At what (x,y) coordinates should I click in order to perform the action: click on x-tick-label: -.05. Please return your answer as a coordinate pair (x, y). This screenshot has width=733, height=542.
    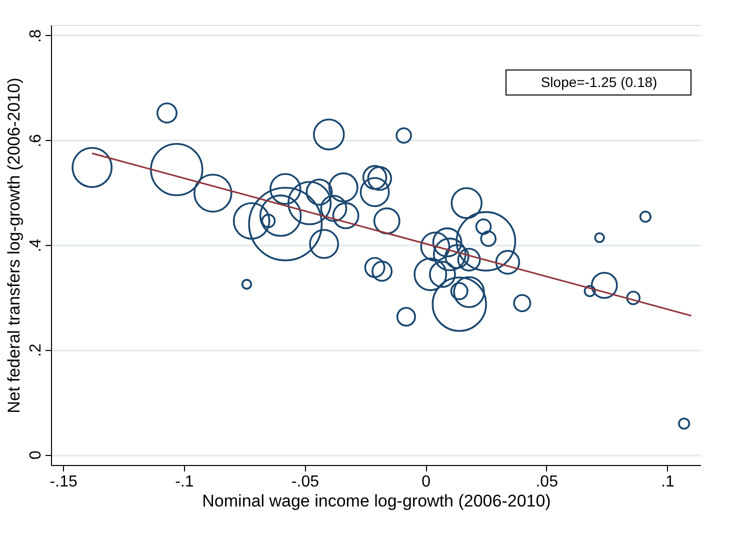
    Looking at the image, I should click on (305, 482).